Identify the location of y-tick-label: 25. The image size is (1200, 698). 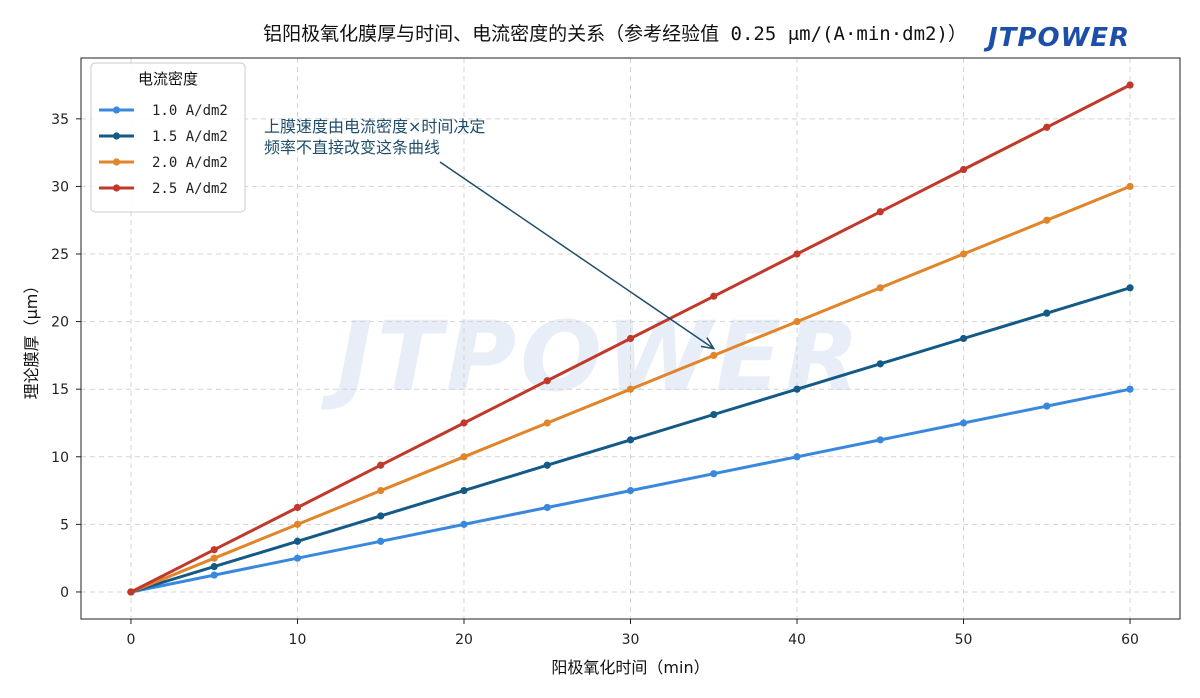
(60, 255).